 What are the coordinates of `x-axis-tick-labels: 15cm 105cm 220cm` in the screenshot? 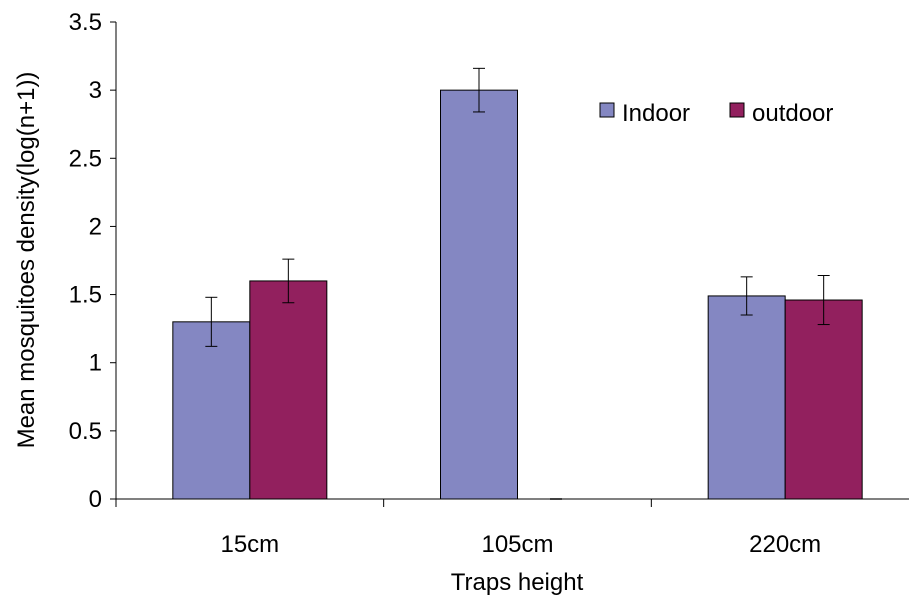 It's located at (520, 544).